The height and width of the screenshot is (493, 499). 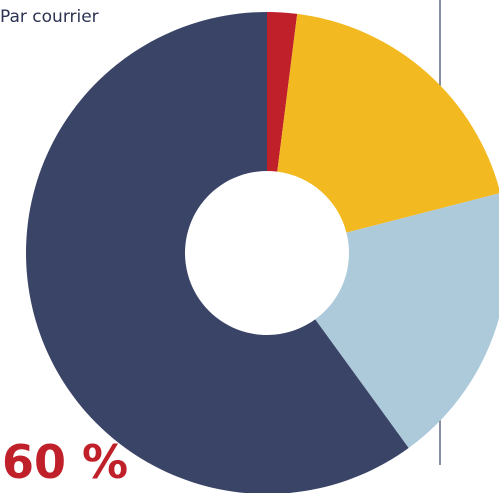 I want to click on value-label: 60 %, so click(x=65, y=462).